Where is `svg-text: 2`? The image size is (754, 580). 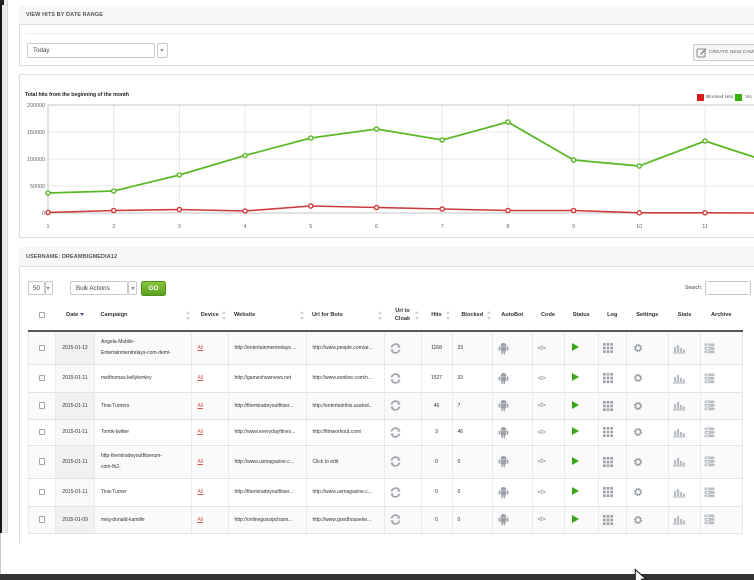 svg-text: 2 is located at coordinates (113, 227).